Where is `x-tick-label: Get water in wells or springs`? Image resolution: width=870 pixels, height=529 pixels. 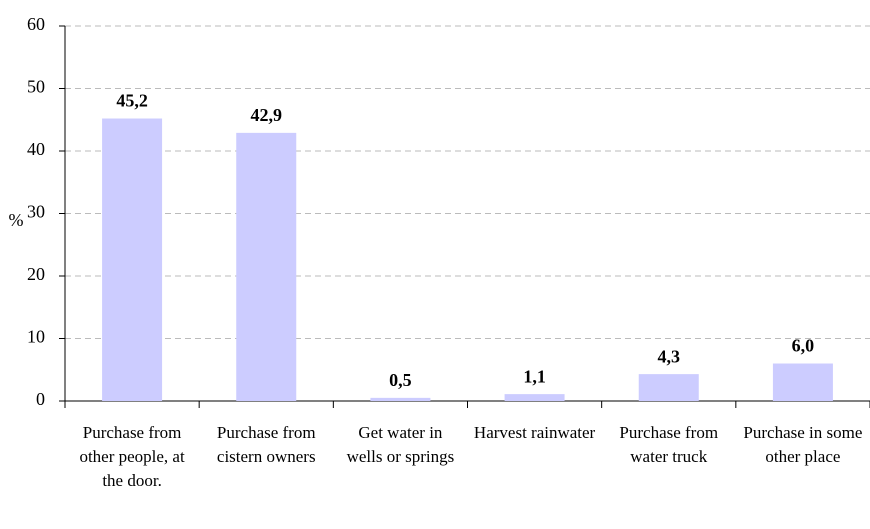
x-tick-label: Get water in wells or springs is located at coordinates (400, 444).